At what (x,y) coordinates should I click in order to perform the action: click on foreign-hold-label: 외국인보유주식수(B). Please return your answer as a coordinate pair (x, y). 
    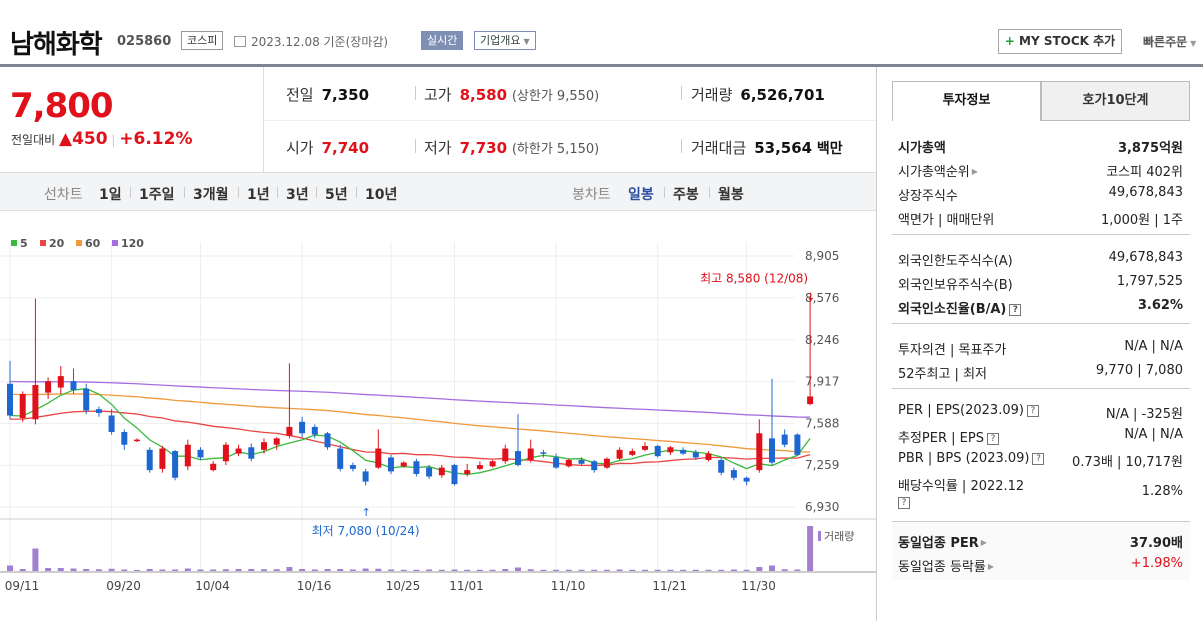
    Looking at the image, I should click on (955, 285).